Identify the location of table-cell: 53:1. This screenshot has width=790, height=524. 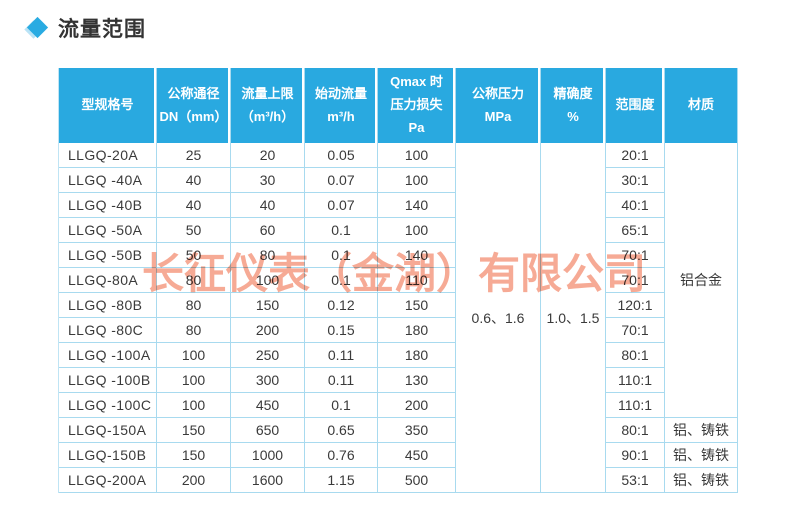
(635, 480).